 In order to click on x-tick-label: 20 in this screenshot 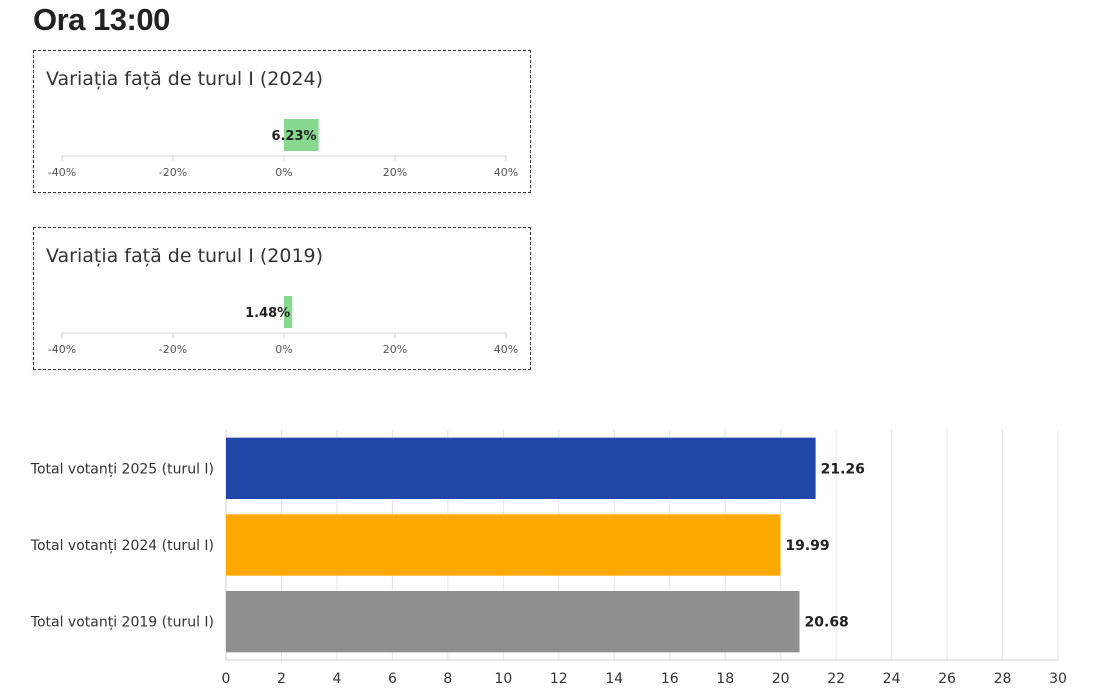, I will do `click(781, 679)`.